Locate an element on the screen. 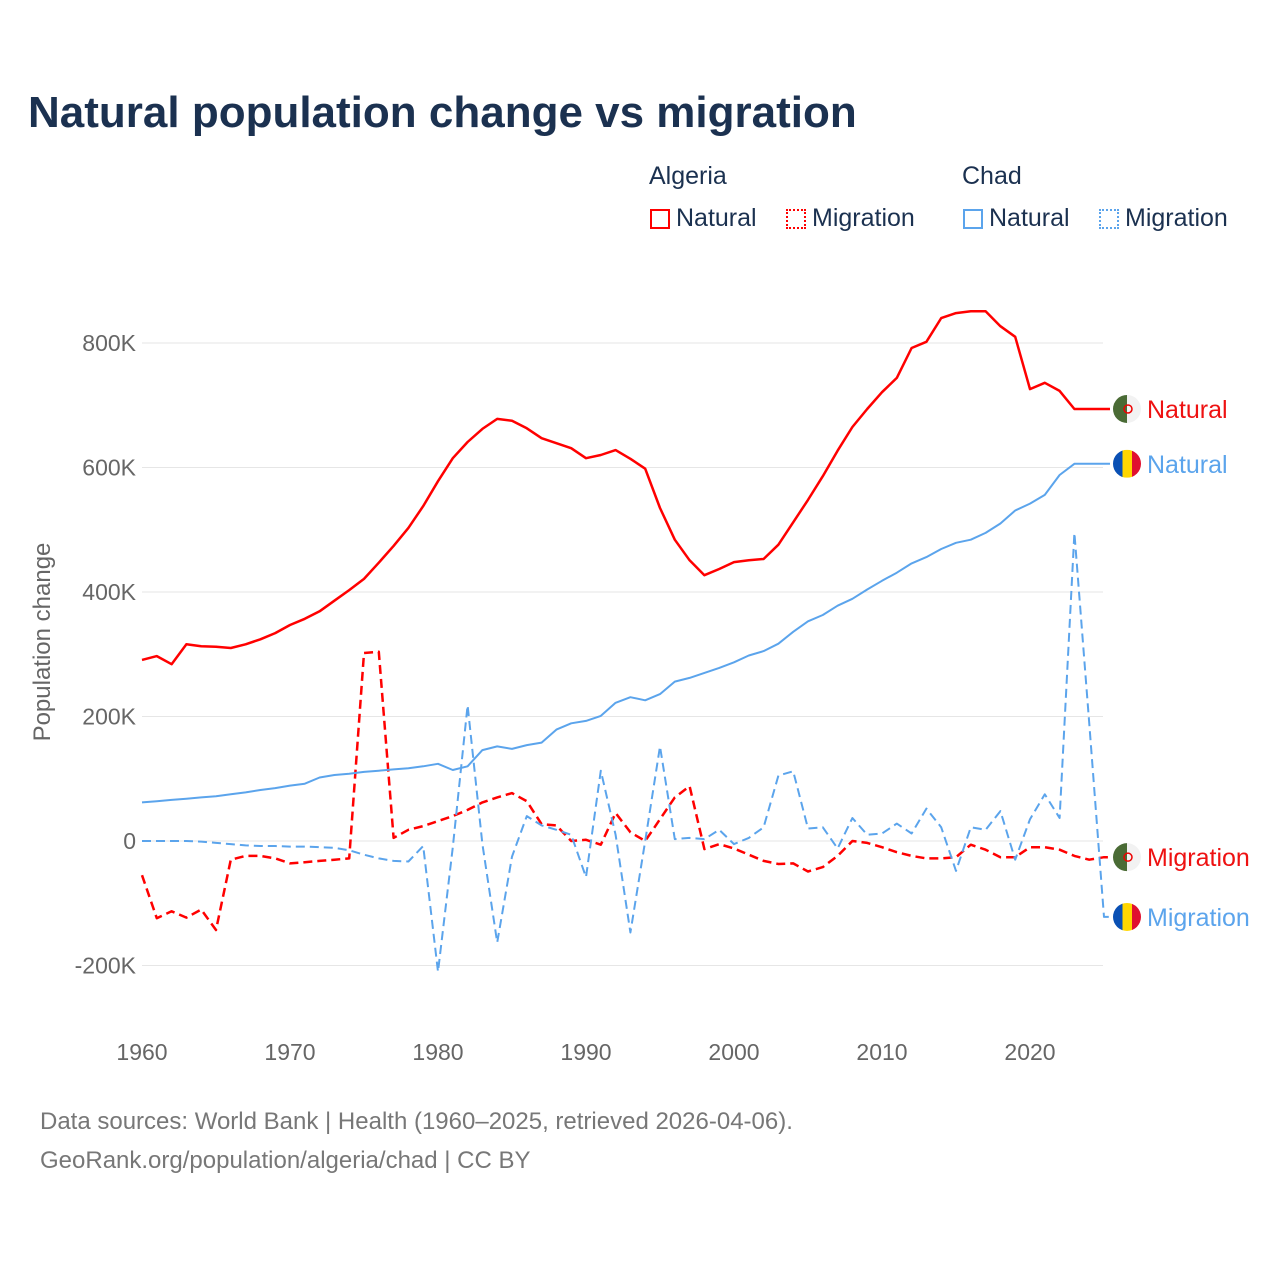 This screenshot has height=1280, width=1280. y-tick-label: 200K is located at coordinates (109, 717).